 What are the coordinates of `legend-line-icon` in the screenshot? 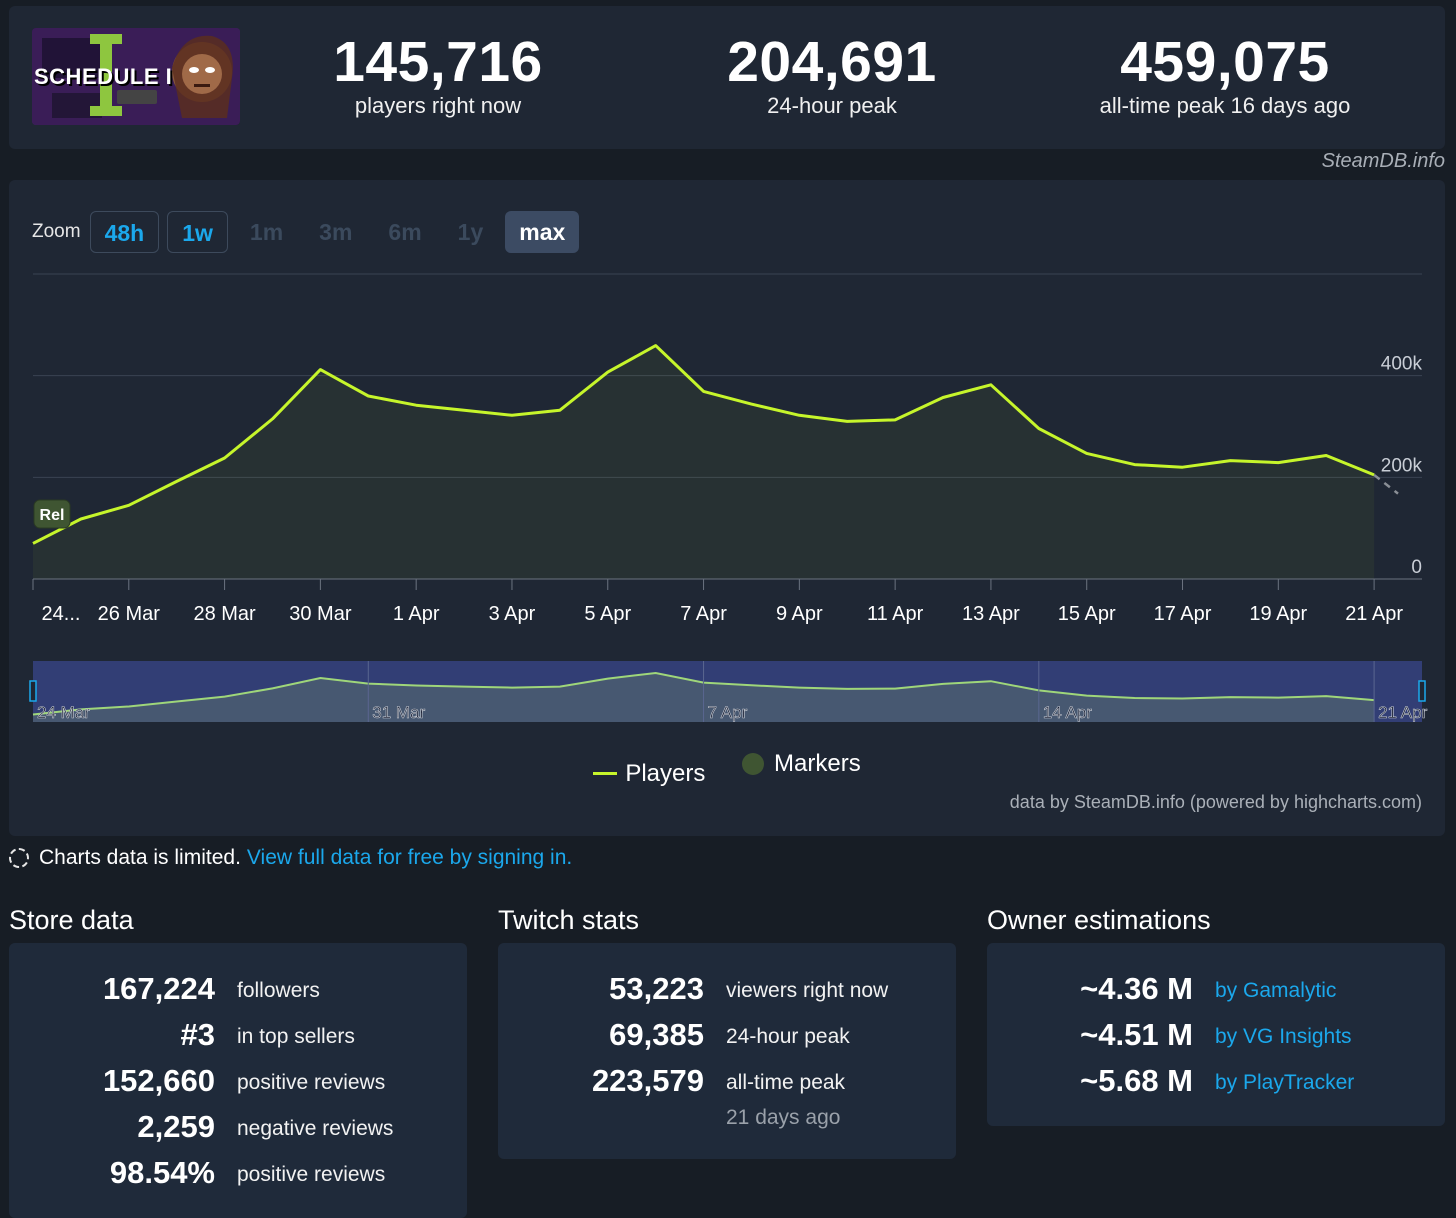 It's located at (605, 773).